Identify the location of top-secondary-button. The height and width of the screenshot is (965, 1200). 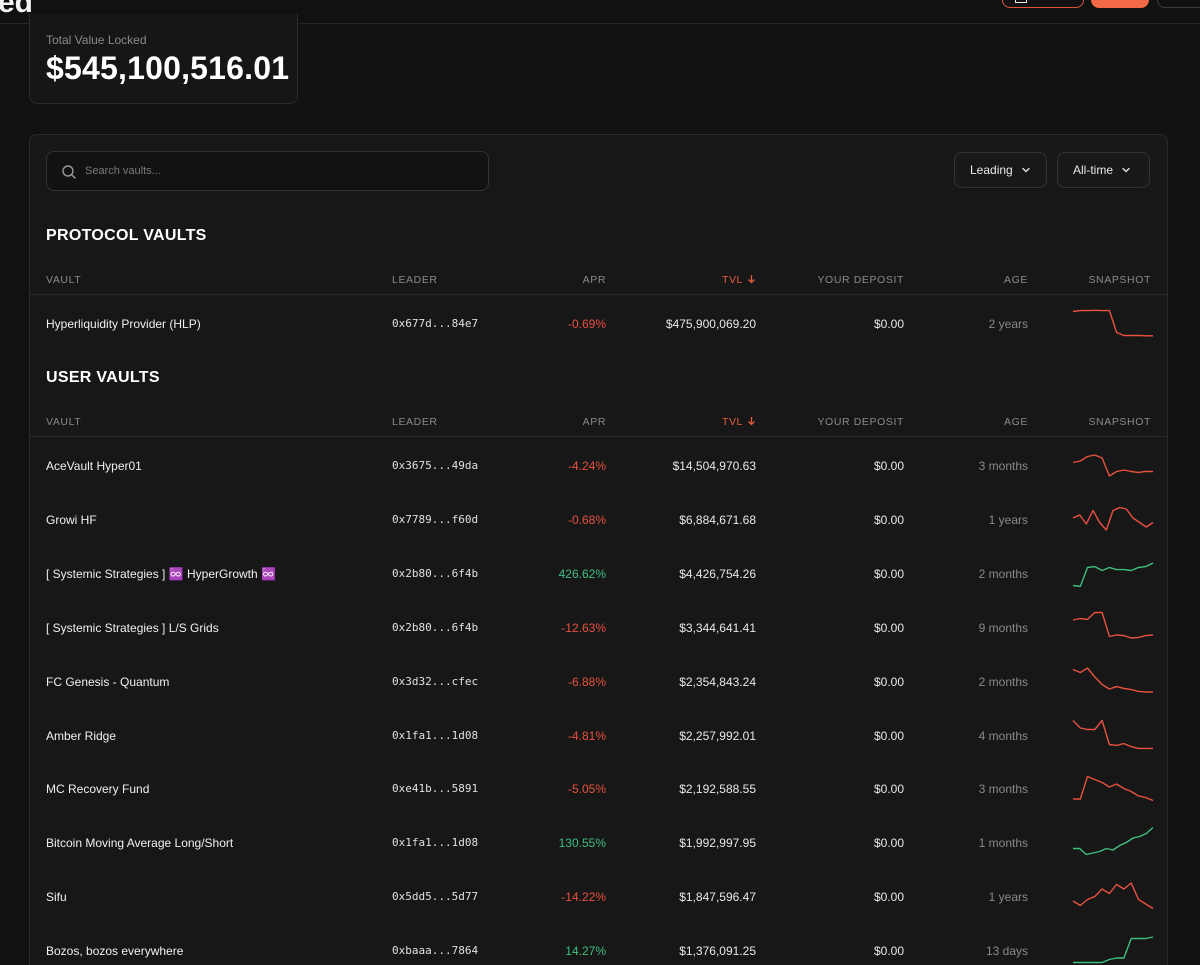
(1178, 4).